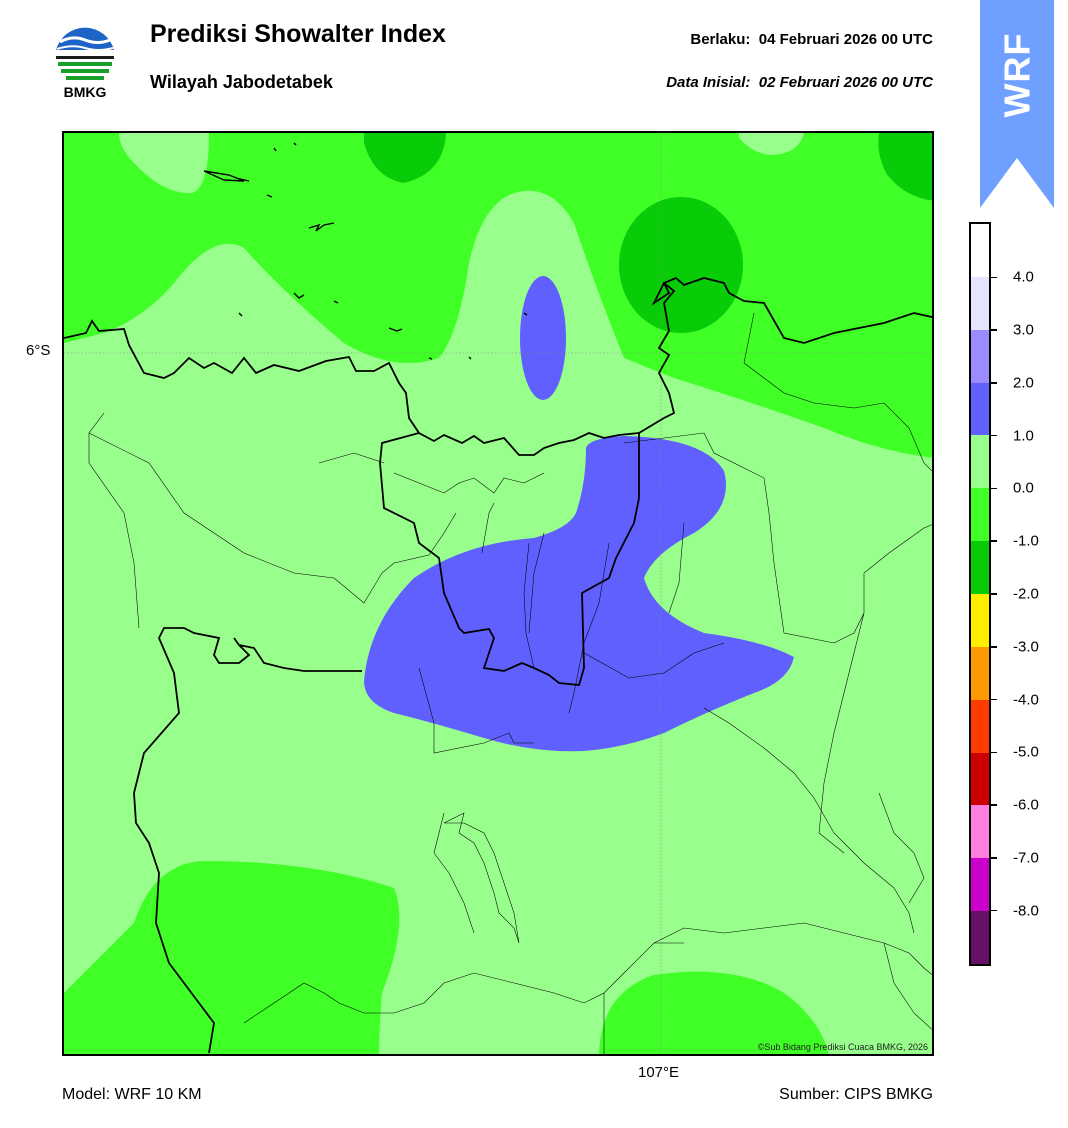 The image size is (1068, 1128). I want to click on map-copyright: ©Sub Bidang Prediksi Cuaca BMKG, 2026, so click(842, 1047).